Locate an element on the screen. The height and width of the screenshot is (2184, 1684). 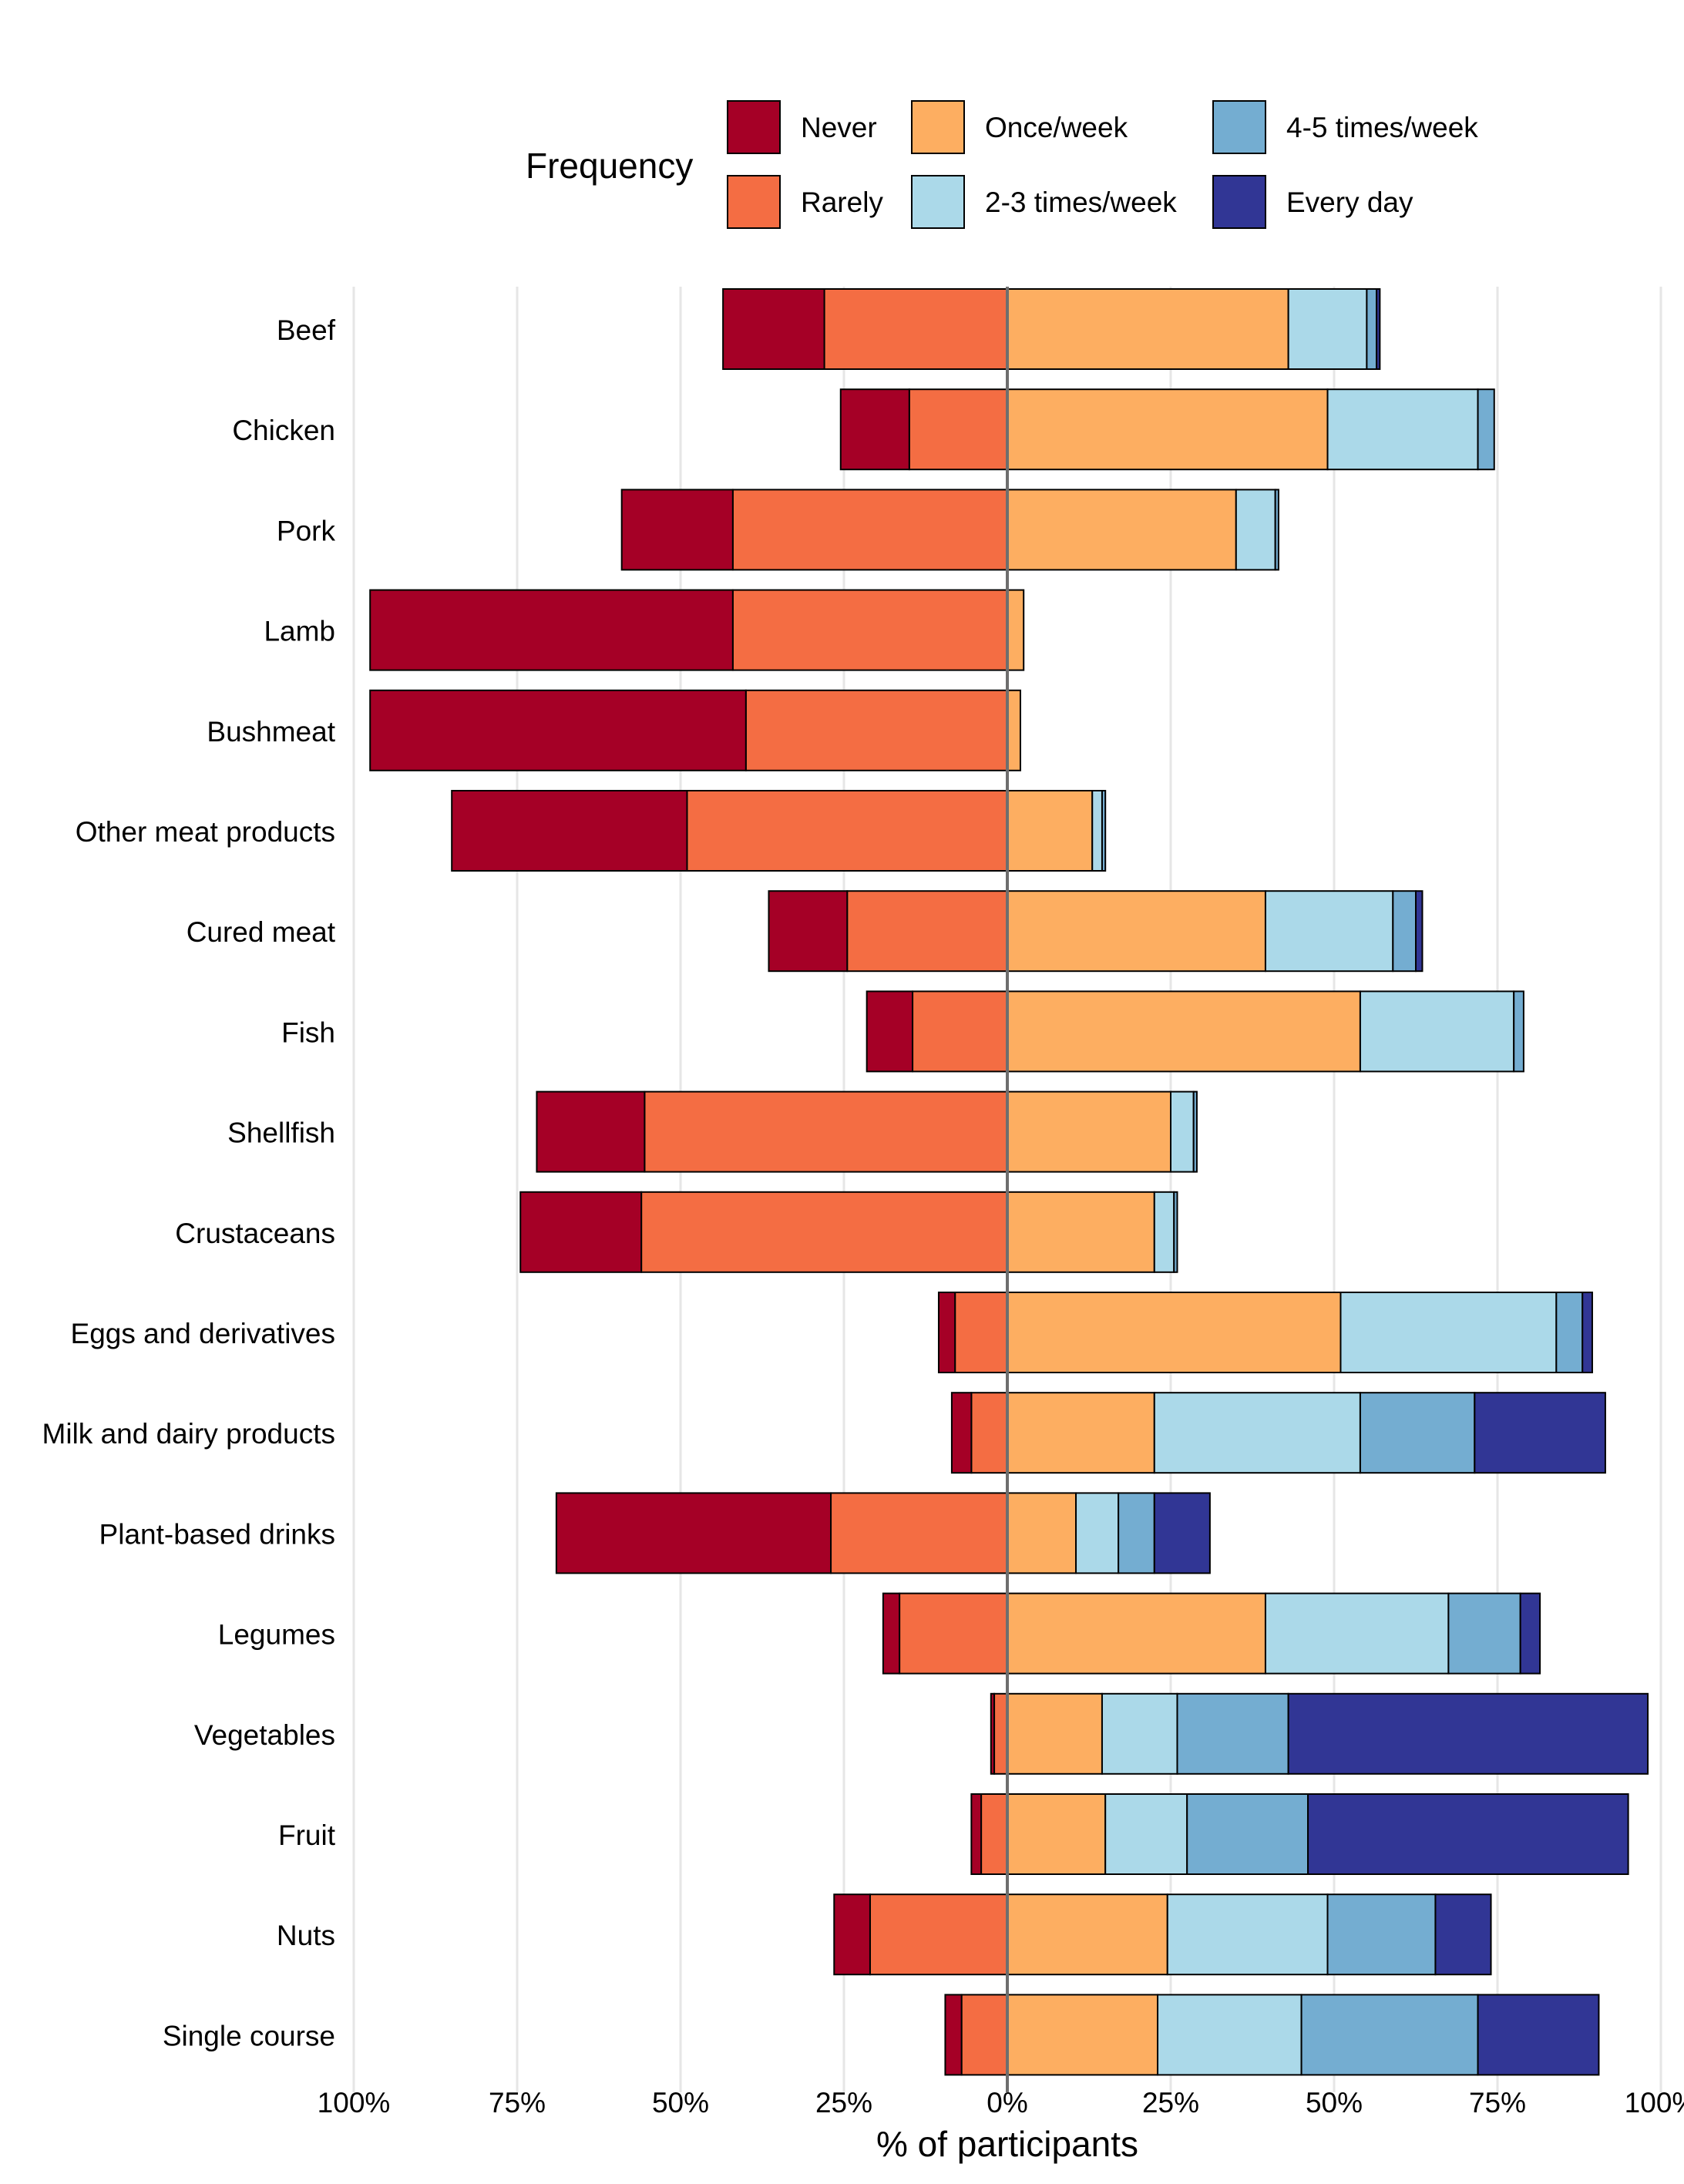
bar-bushmeat-never is located at coordinates (558, 730).